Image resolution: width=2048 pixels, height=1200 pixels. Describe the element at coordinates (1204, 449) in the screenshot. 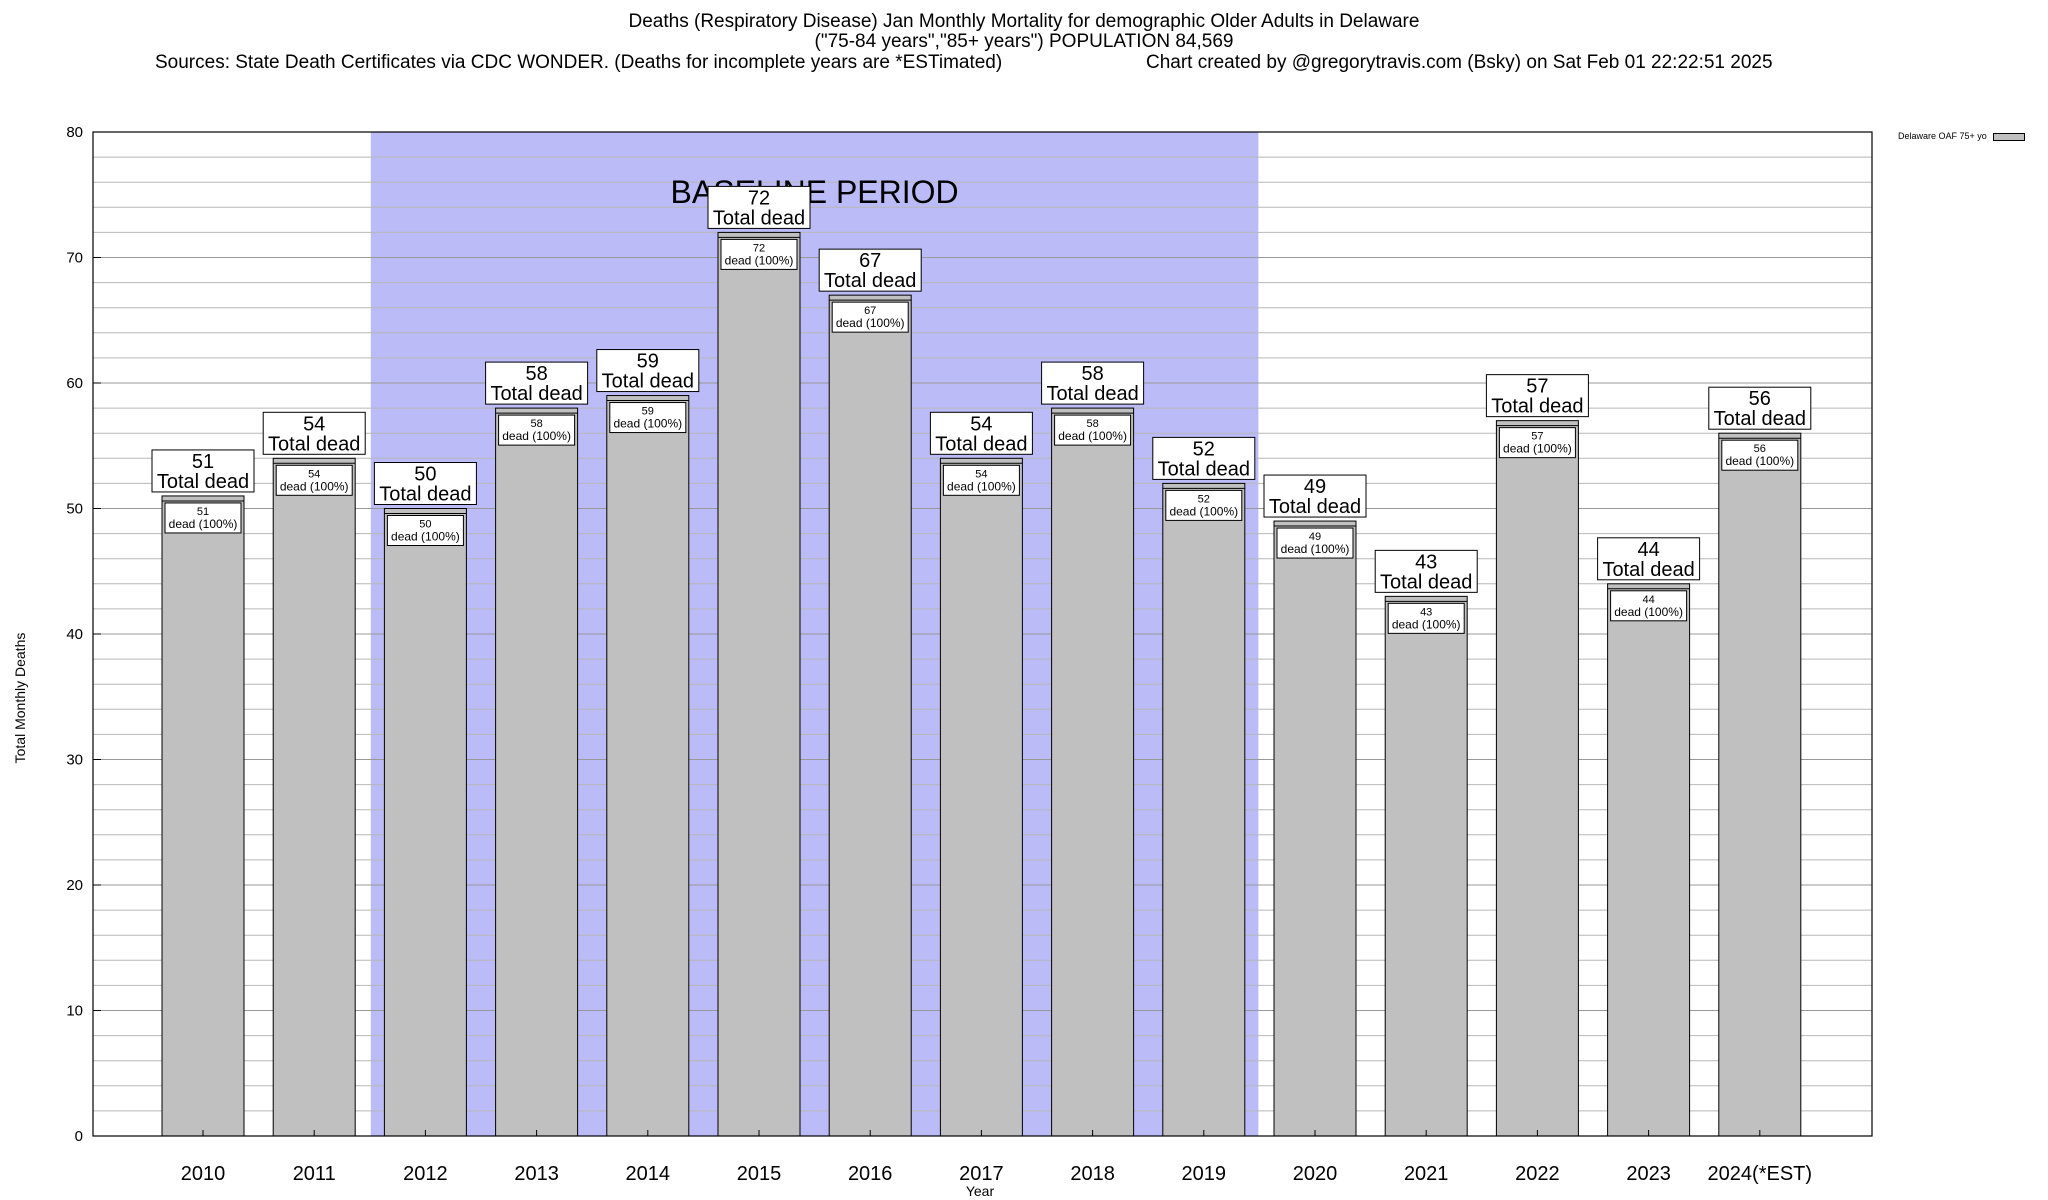

I see `total-value-label: 52` at that location.